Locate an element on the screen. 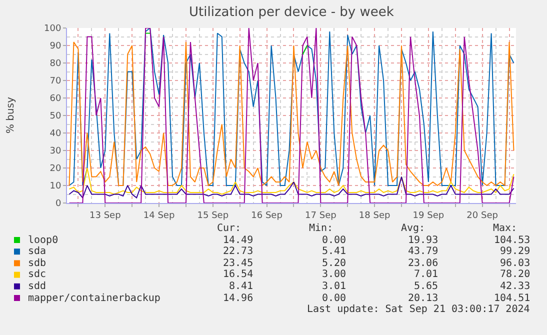 The width and height of the screenshot is (547, 335). text: Avg: is located at coordinates (413, 228).